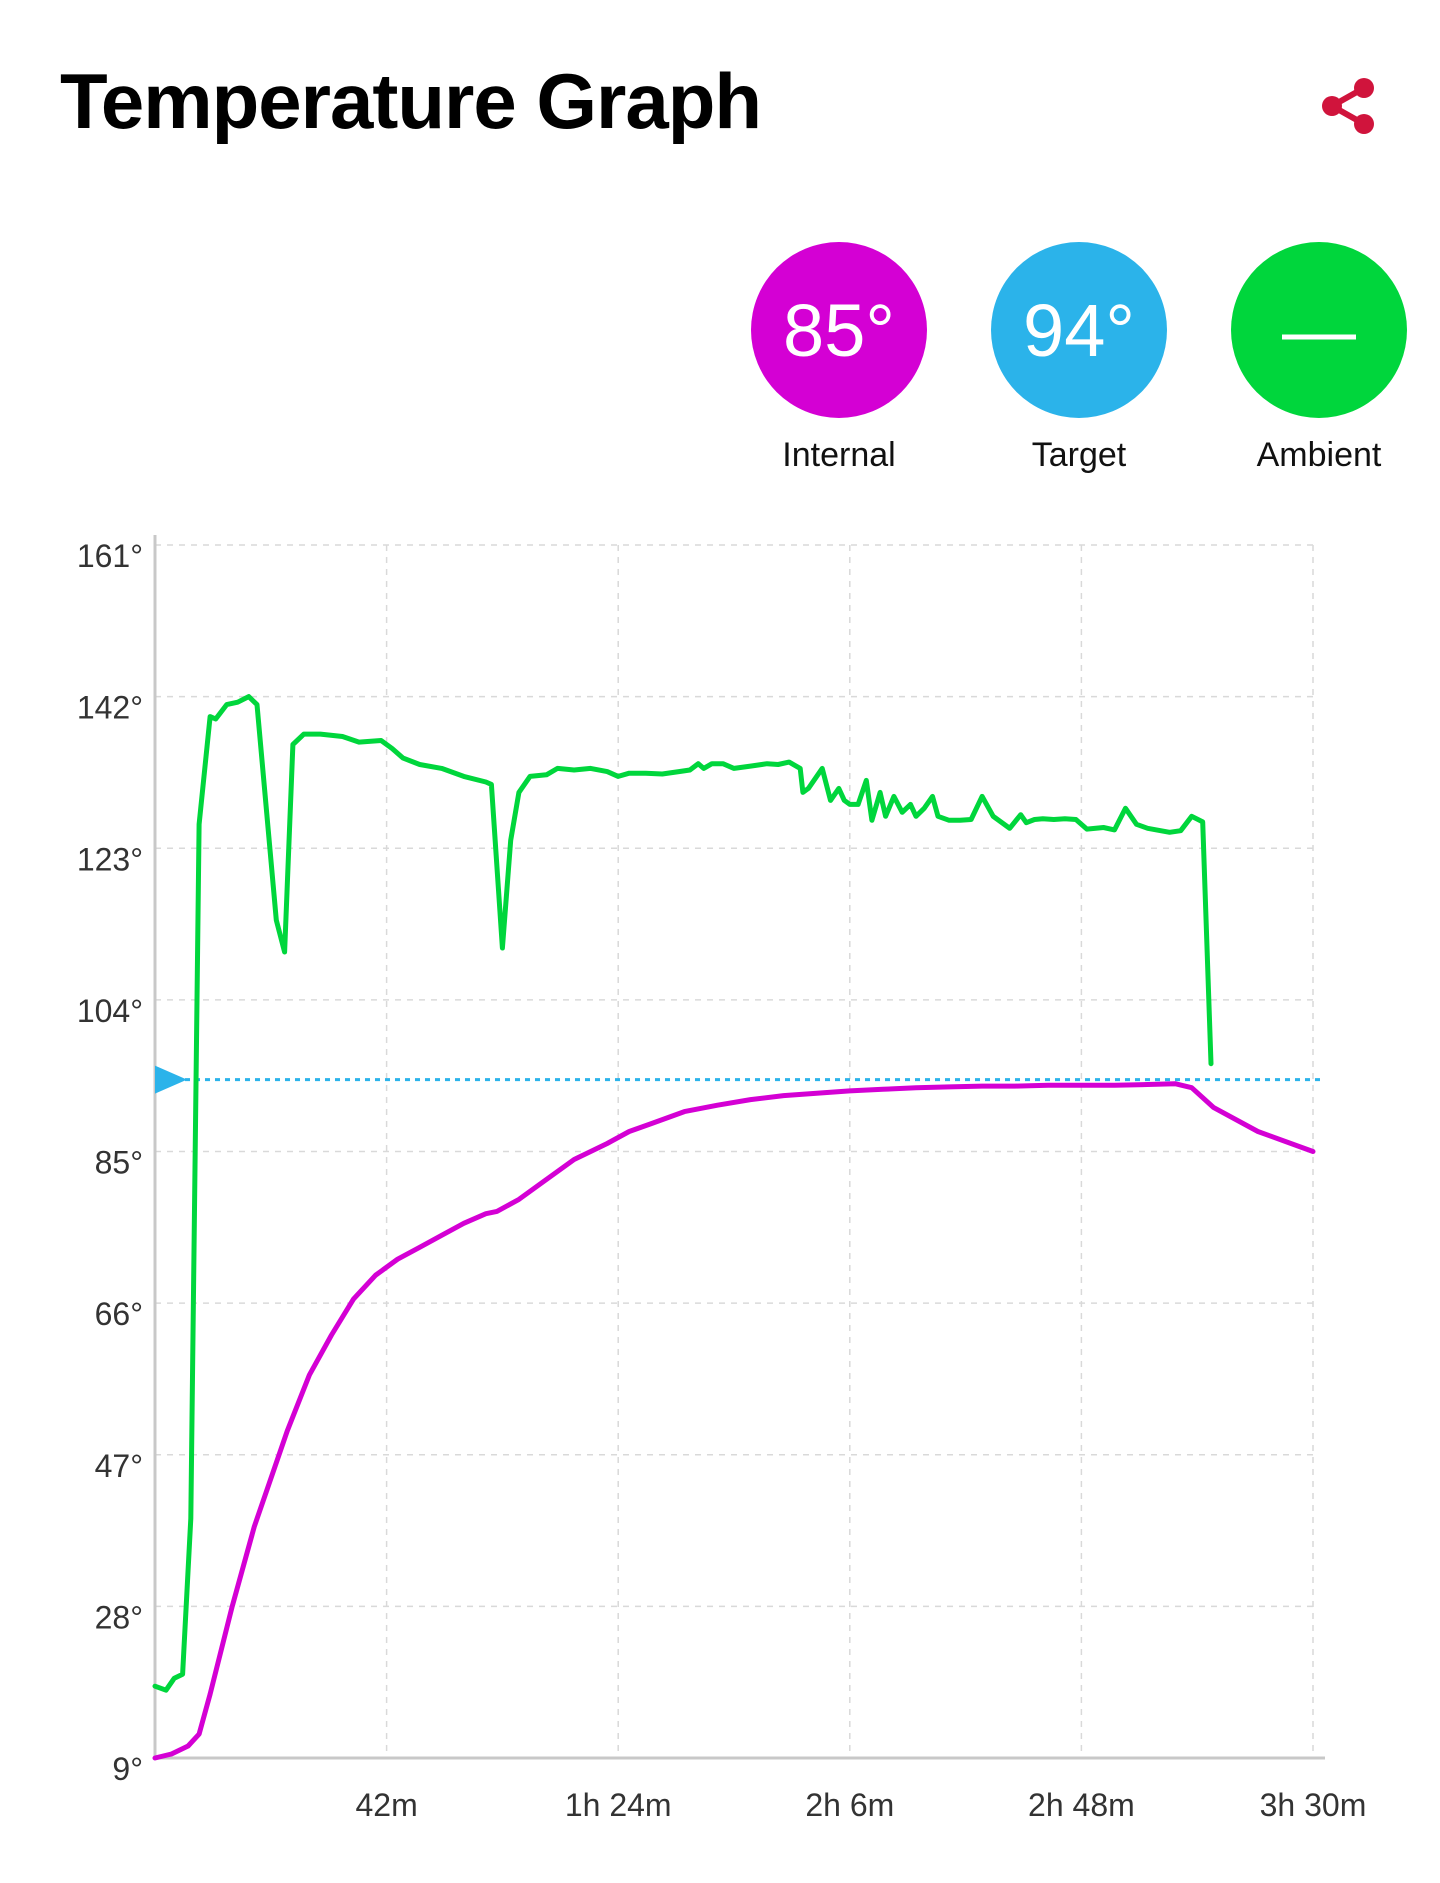  I want to click on y-tick-label: 104°, so click(110, 1011).